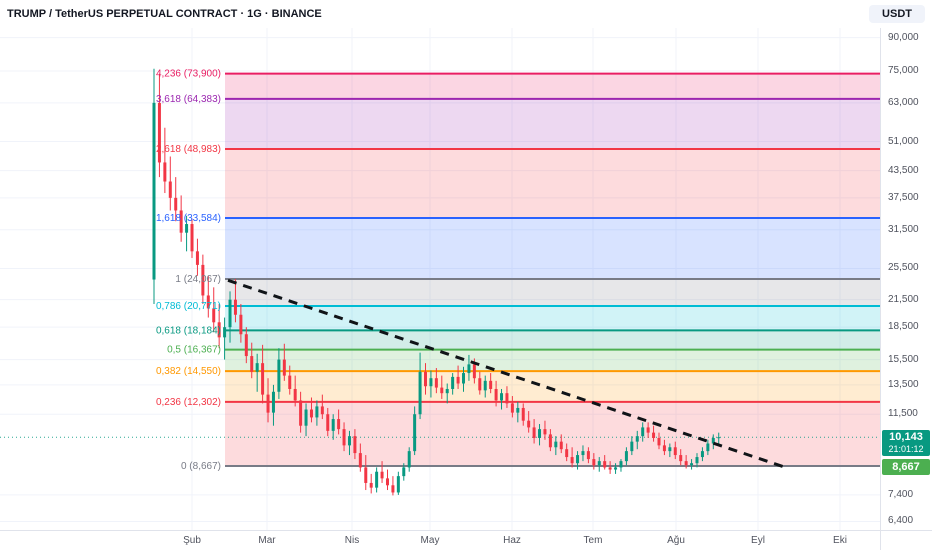 The height and width of the screenshot is (550, 932). I want to click on price-tick-label: 13,500, so click(903, 384).